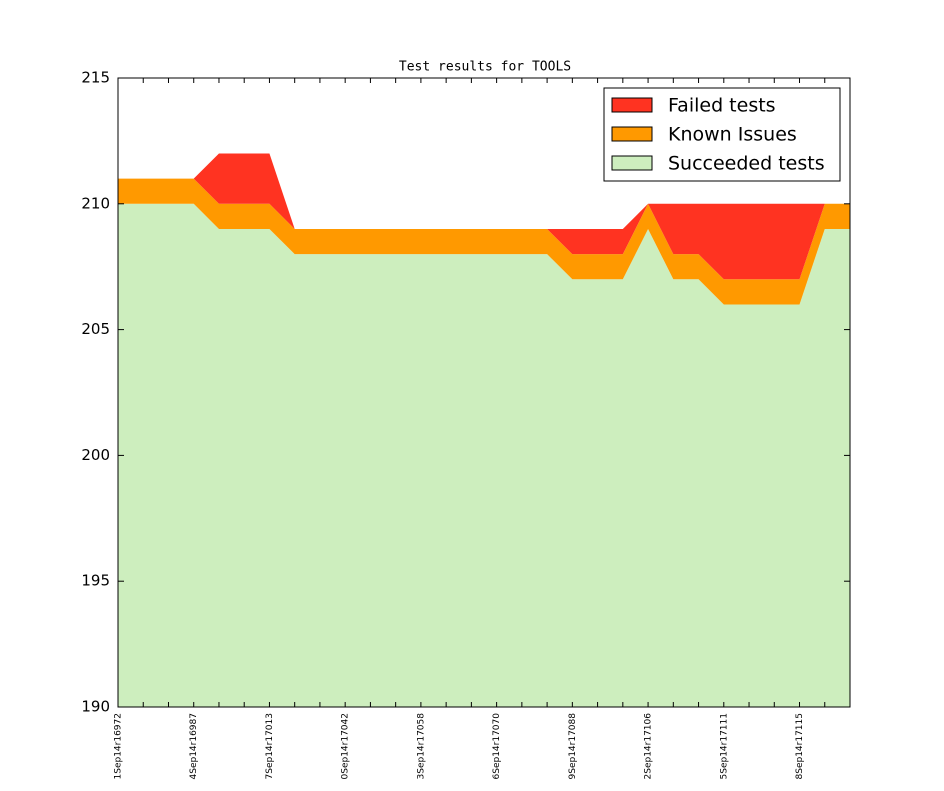 Image resolution: width=944 pixels, height=791 pixels. I want to click on x-tick-label: 9Sep14r17088, so click(573, 746).